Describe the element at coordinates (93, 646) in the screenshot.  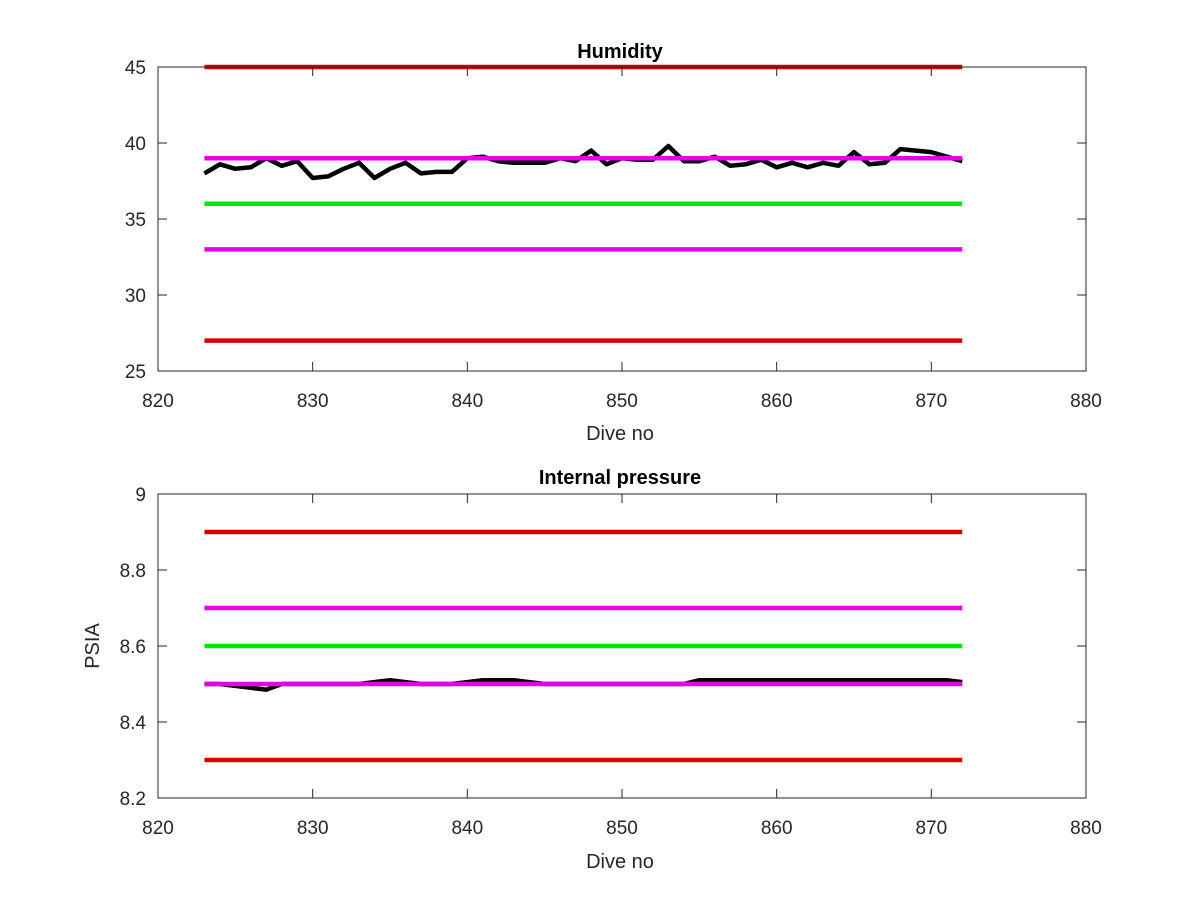
I see `y-axis-label: PSIA` at that location.